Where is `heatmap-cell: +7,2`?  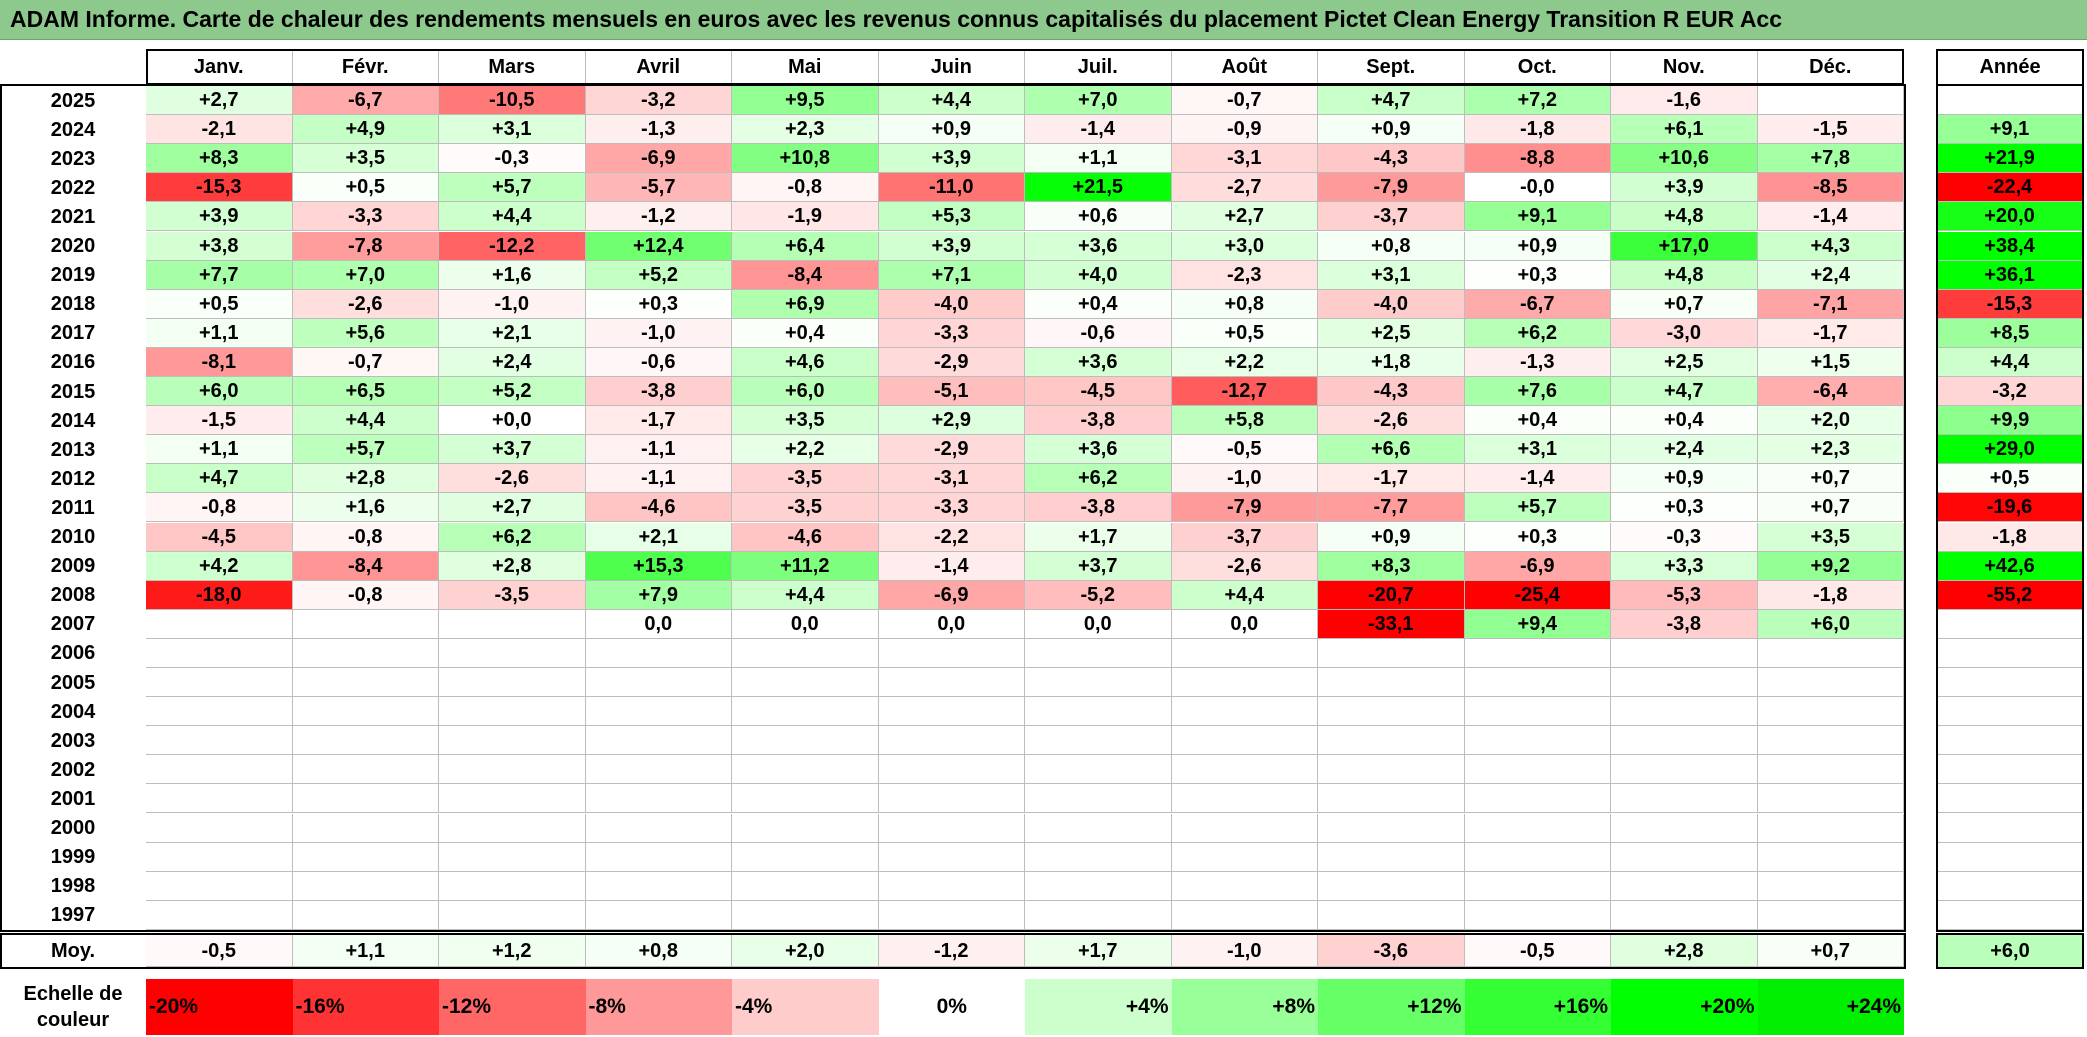
heatmap-cell: +7,2 is located at coordinates (1537, 101).